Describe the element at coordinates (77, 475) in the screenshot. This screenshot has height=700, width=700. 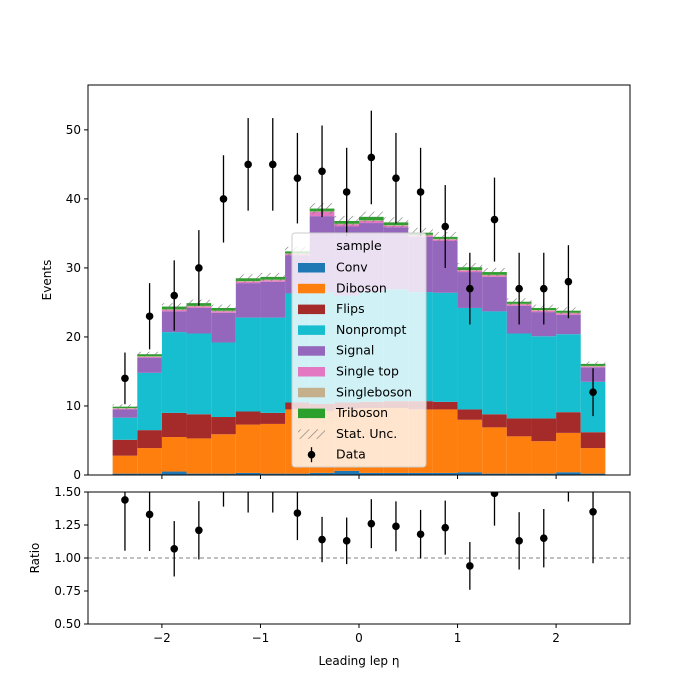
I see `main-ytick-label: 0` at that location.